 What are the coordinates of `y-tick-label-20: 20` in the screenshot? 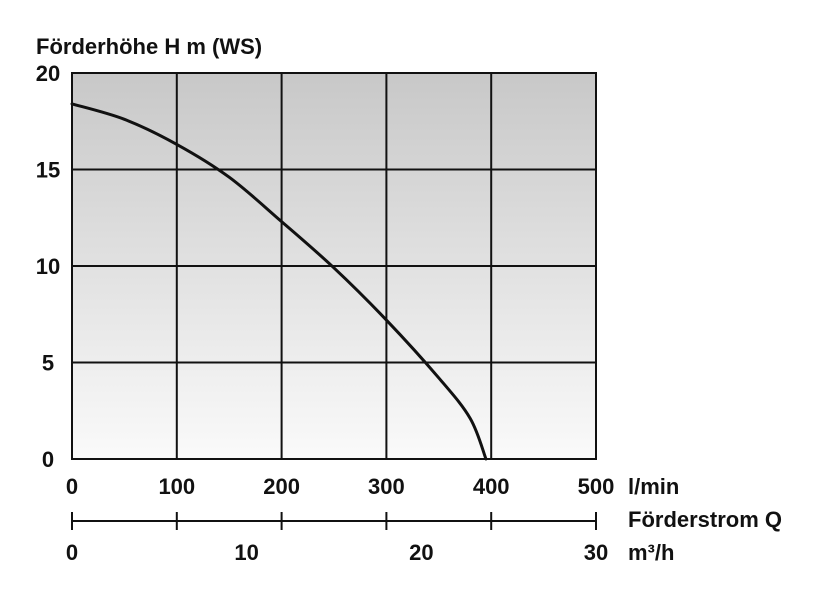 It's located at (48, 73).